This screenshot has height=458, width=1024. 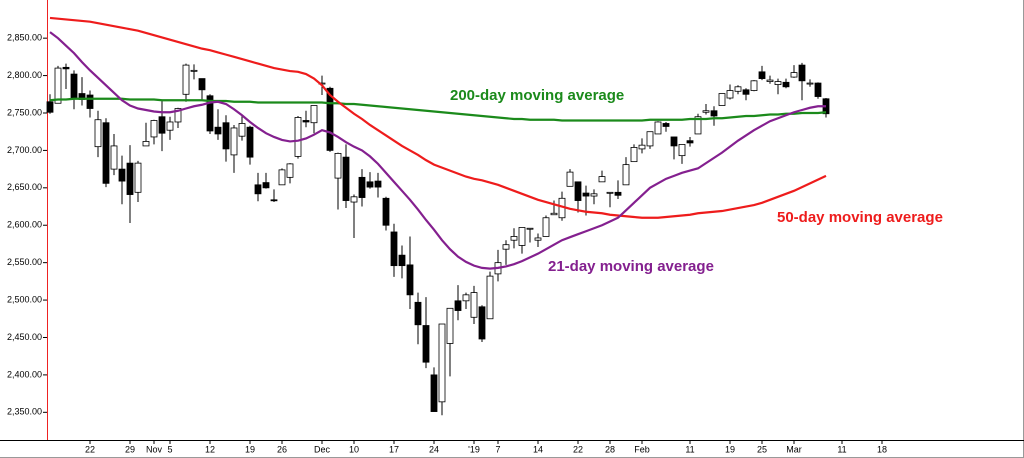 I want to click on y-tick-label: 2,850.00, so click(x=24, y=38).